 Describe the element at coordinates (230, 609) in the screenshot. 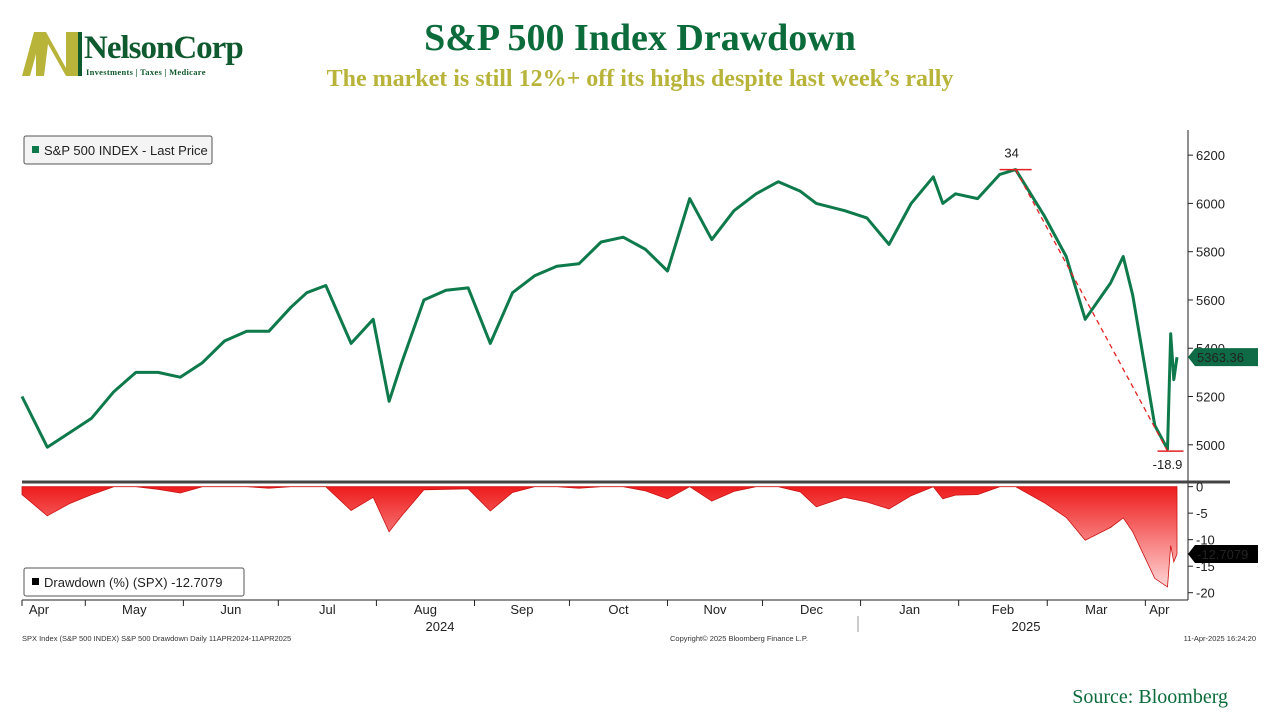

I see `x-tick-label: Jun` at that location.